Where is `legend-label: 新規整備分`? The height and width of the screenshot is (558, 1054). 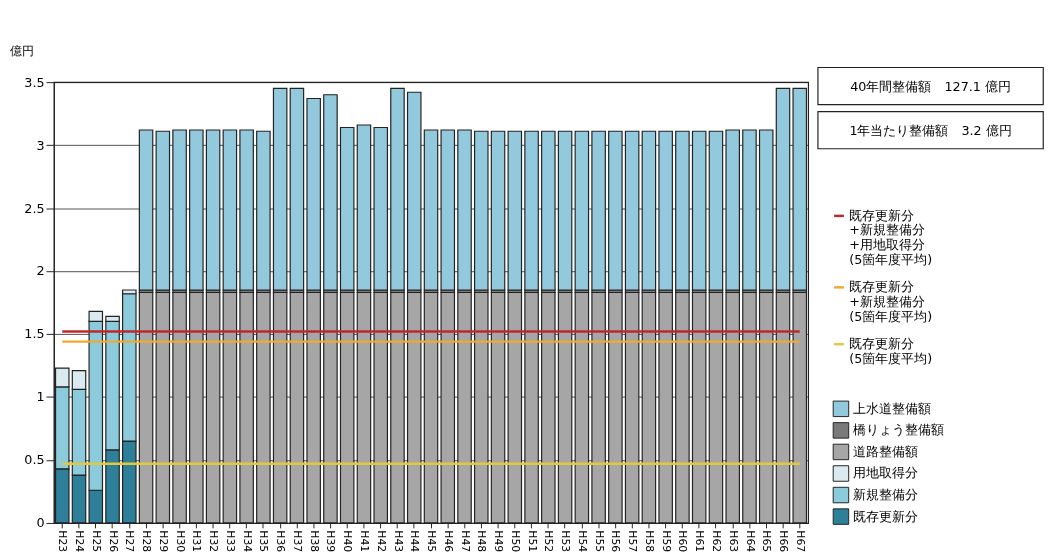 legend-label: 新規整備分 is located at coordinates (886, 494).